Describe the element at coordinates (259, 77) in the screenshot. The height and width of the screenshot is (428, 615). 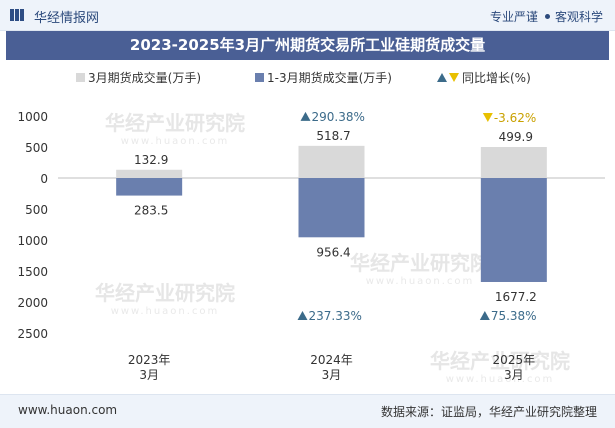
I see `legend-swatch-ytd` at that location.